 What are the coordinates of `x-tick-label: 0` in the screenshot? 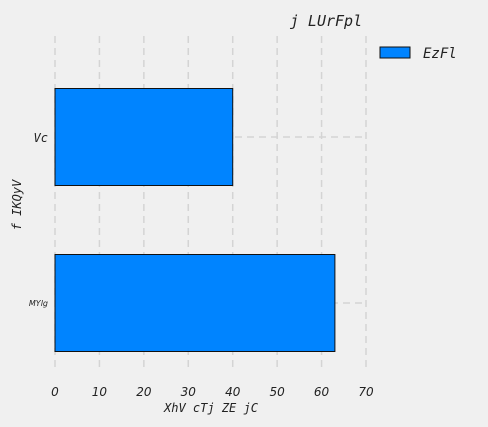 It's located at (55, 392).